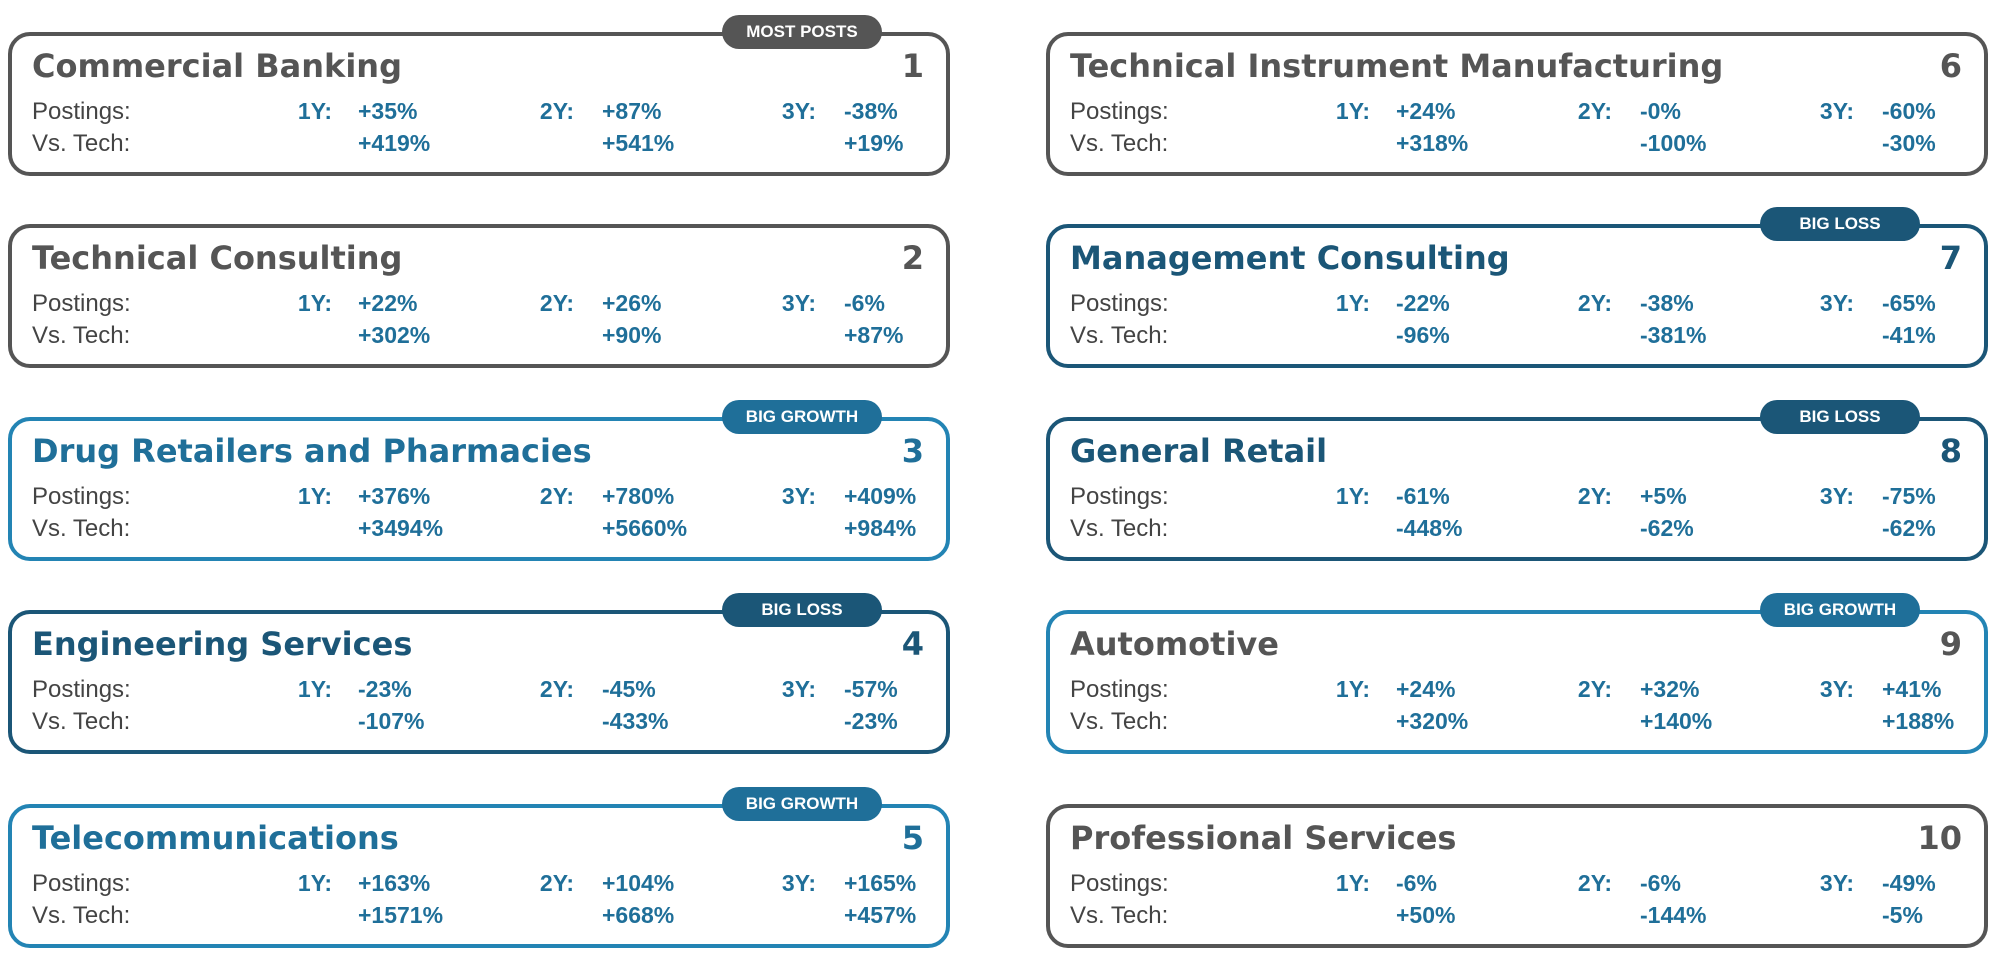 The width and height of the screenshot is (2000, 958). What do you see at coordinates (1429, 528) in the screenshot?
I see `metric-value: -448%` at bounding box center [1429, 528].